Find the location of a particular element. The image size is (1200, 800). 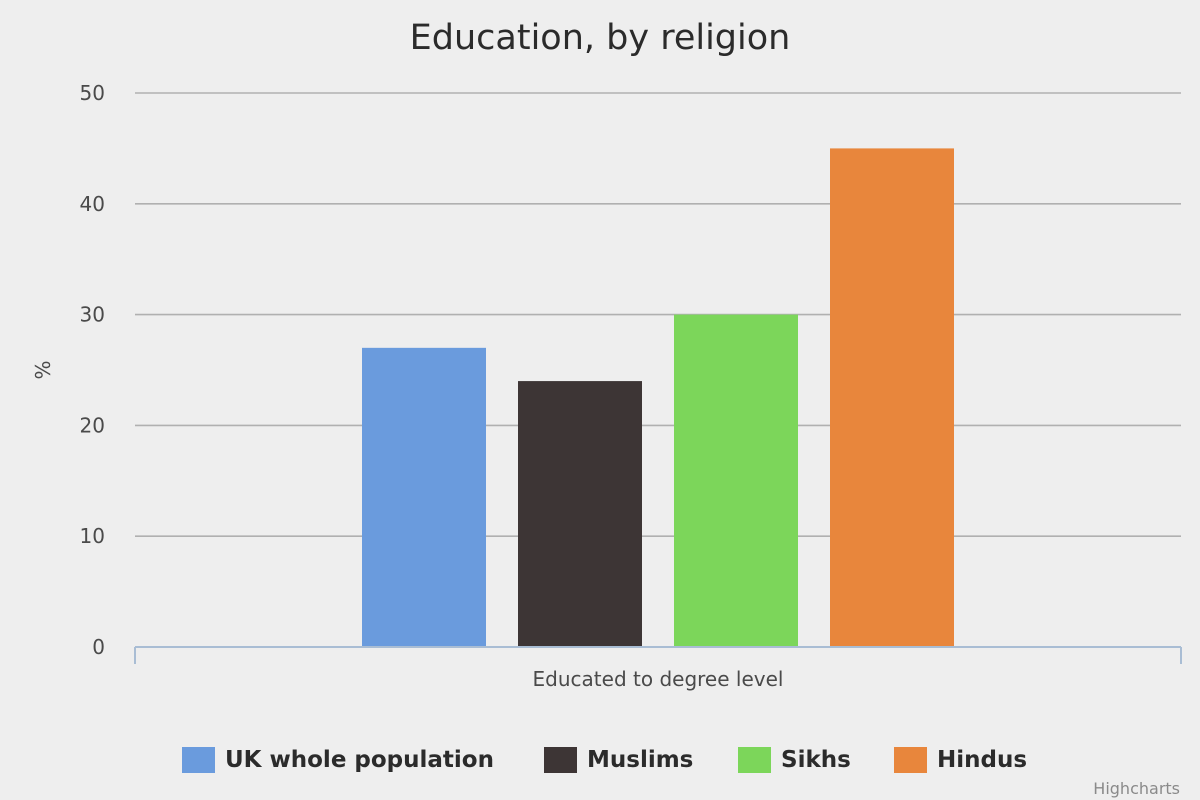

y-tick-label: 40 is located at coordinates (92, 204).